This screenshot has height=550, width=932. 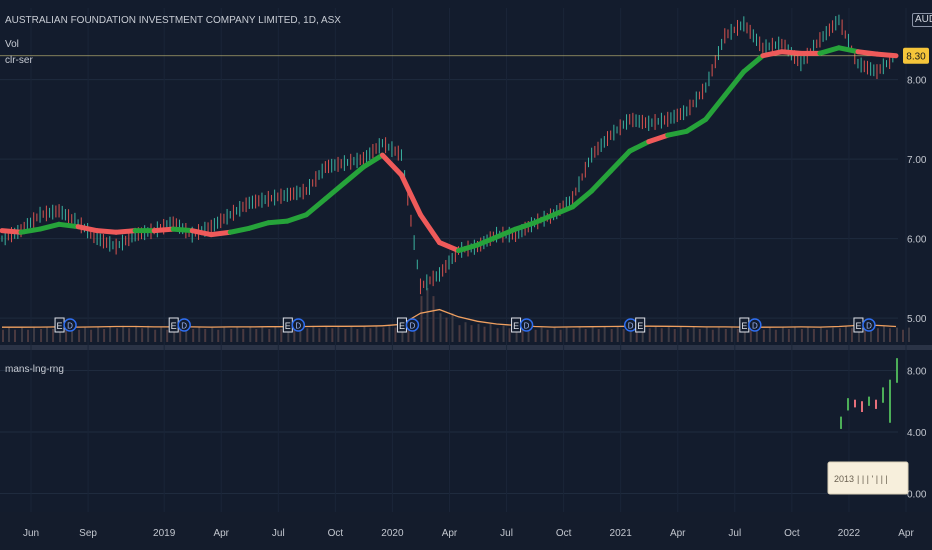 I want to click on time-tick-label: Oct, so click(x=336, y=533).